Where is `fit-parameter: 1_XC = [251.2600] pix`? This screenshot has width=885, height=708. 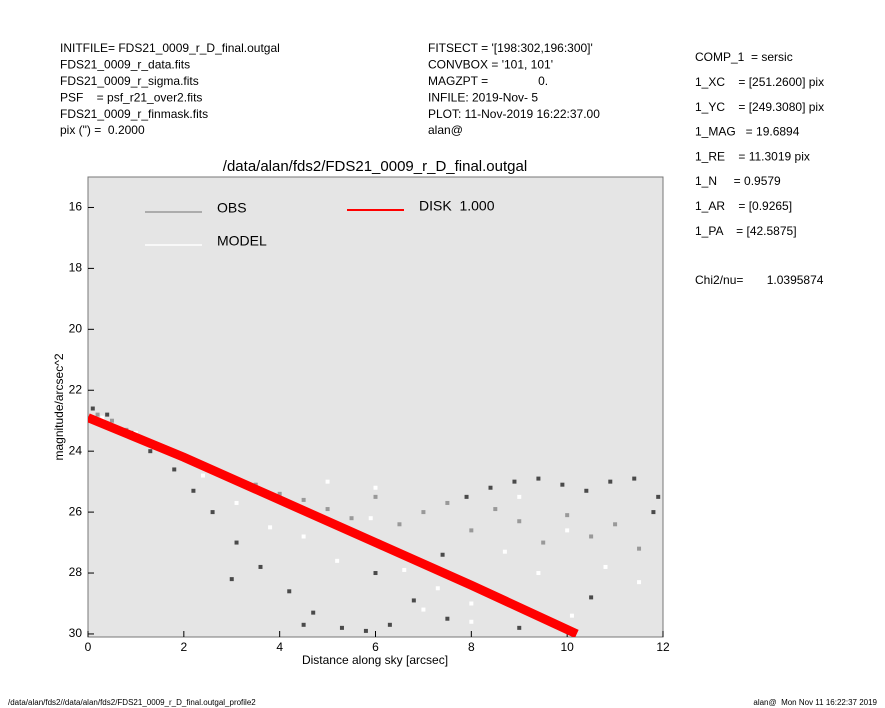
fit-parameter: 1_XC = [251.2600] pix is located at coordinates (759, 82).